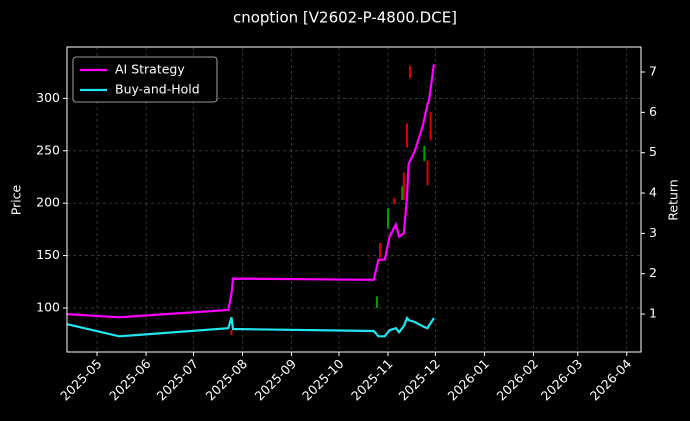  I want to click on y2-tick-label: 7, so click(653, 71).